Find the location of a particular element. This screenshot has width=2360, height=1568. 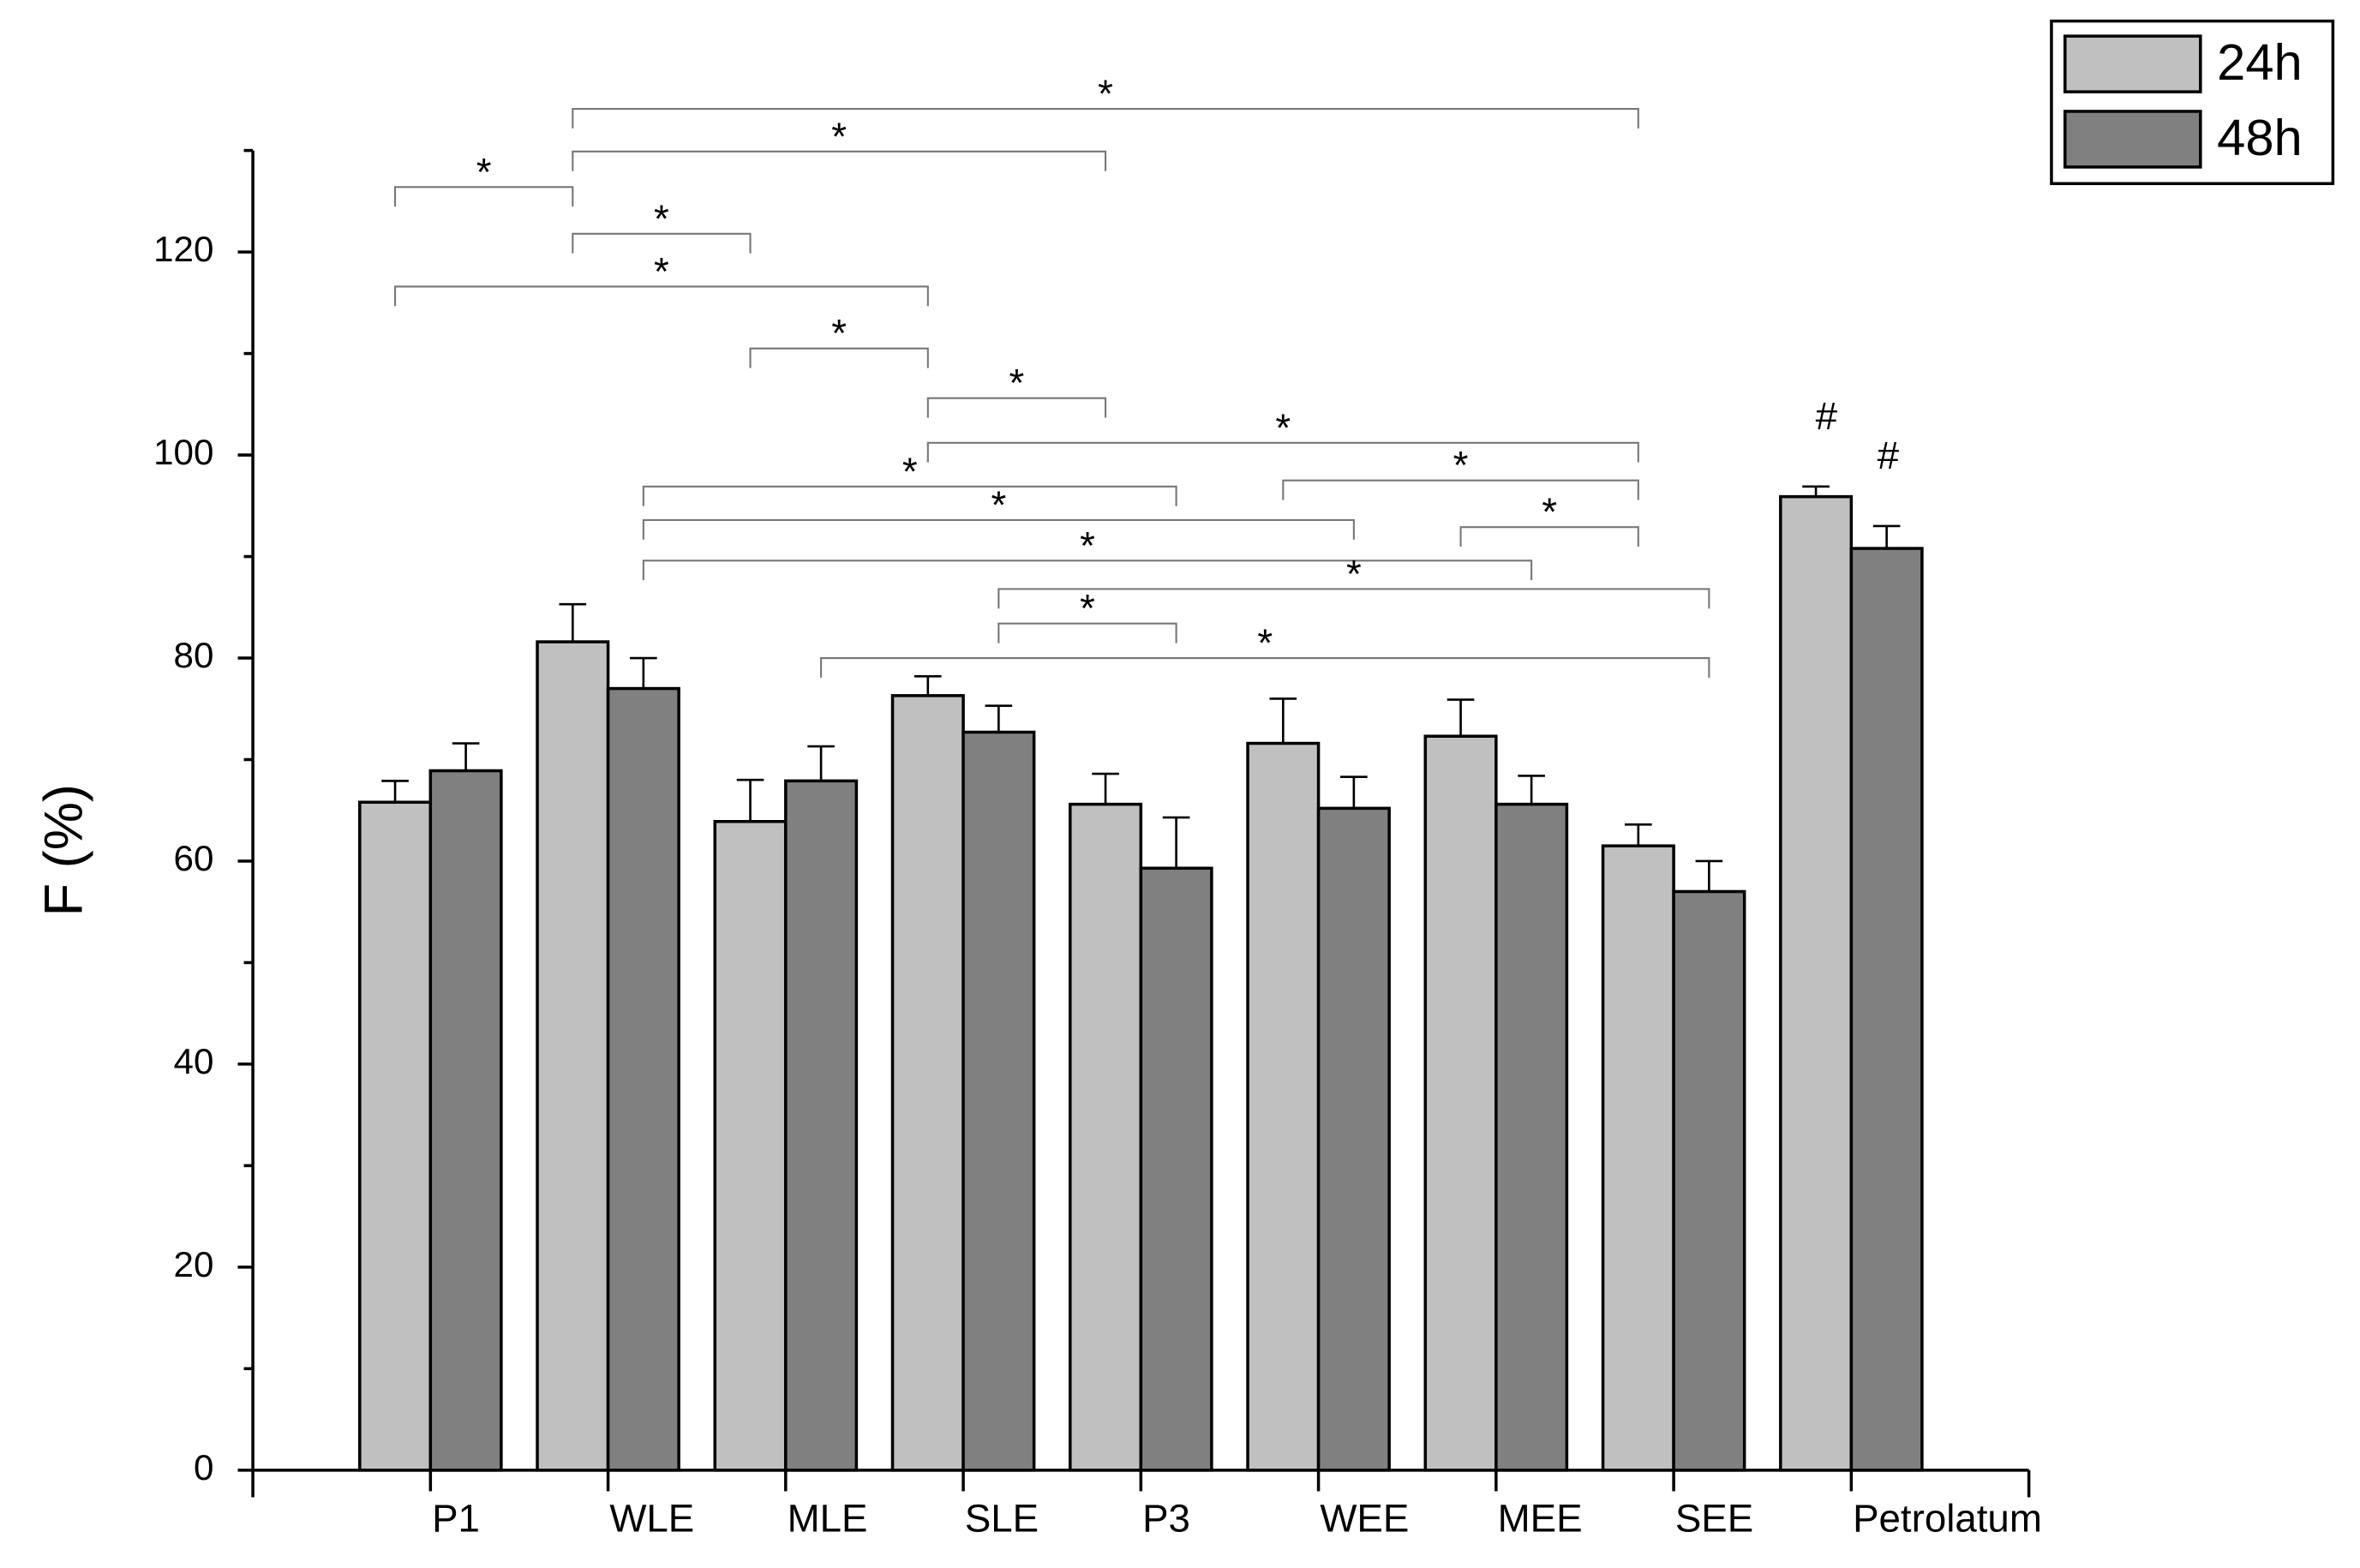

x-tick-label: WEE is located at coordinates (1364, 1519).